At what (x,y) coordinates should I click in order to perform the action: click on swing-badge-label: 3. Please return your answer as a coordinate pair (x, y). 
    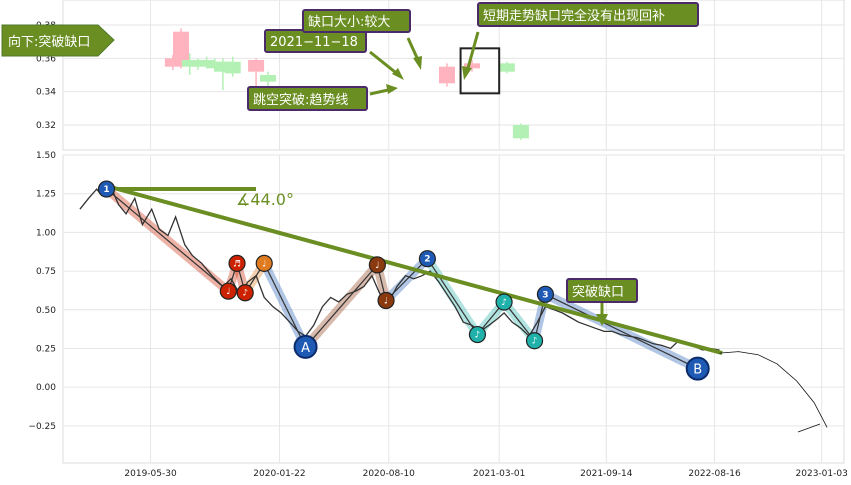
    Looking at the image, I should click on (545, 295).